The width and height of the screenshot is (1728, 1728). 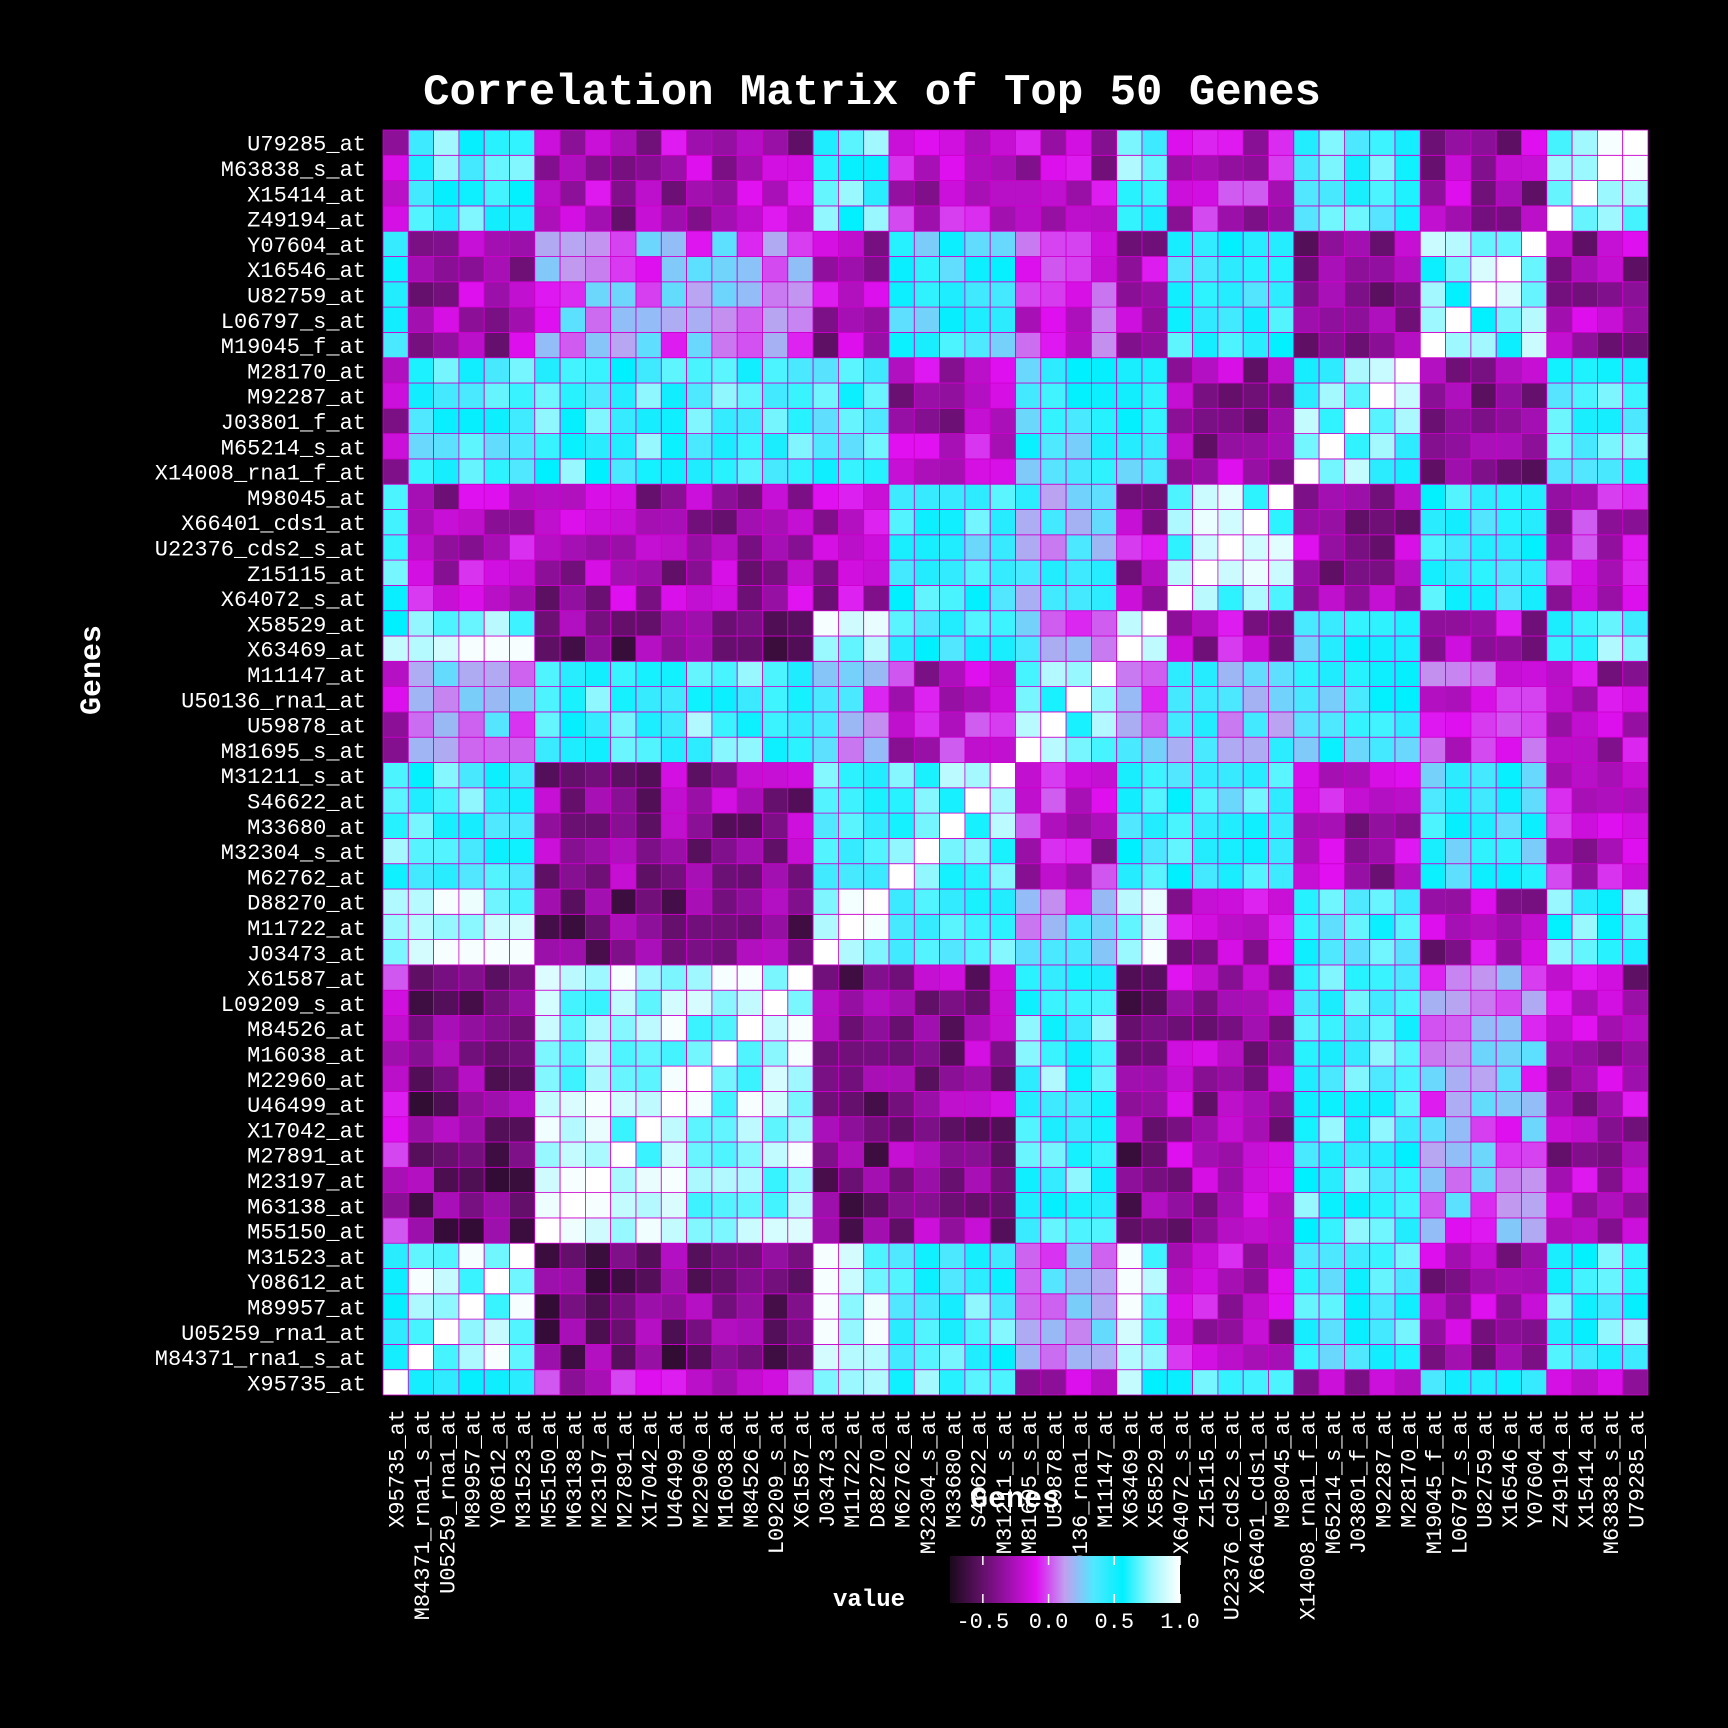 I want to click on y-tick-label: J03801_f_at, so click(x=293, y=423).